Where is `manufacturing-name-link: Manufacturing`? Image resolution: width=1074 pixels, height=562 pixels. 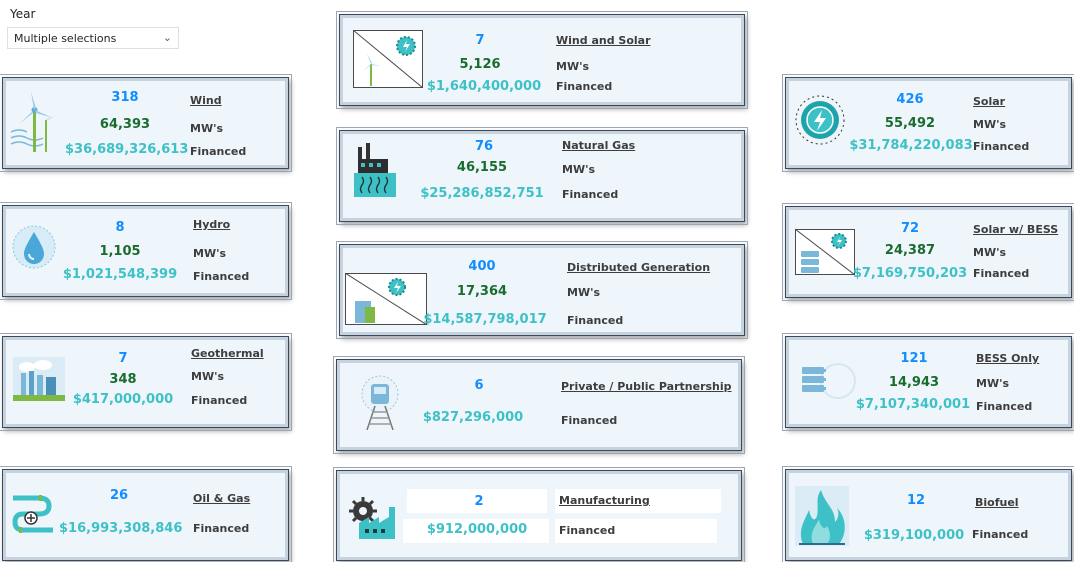
manufacturing-name-link: Manufacturing is located at coordinates (604, 500).